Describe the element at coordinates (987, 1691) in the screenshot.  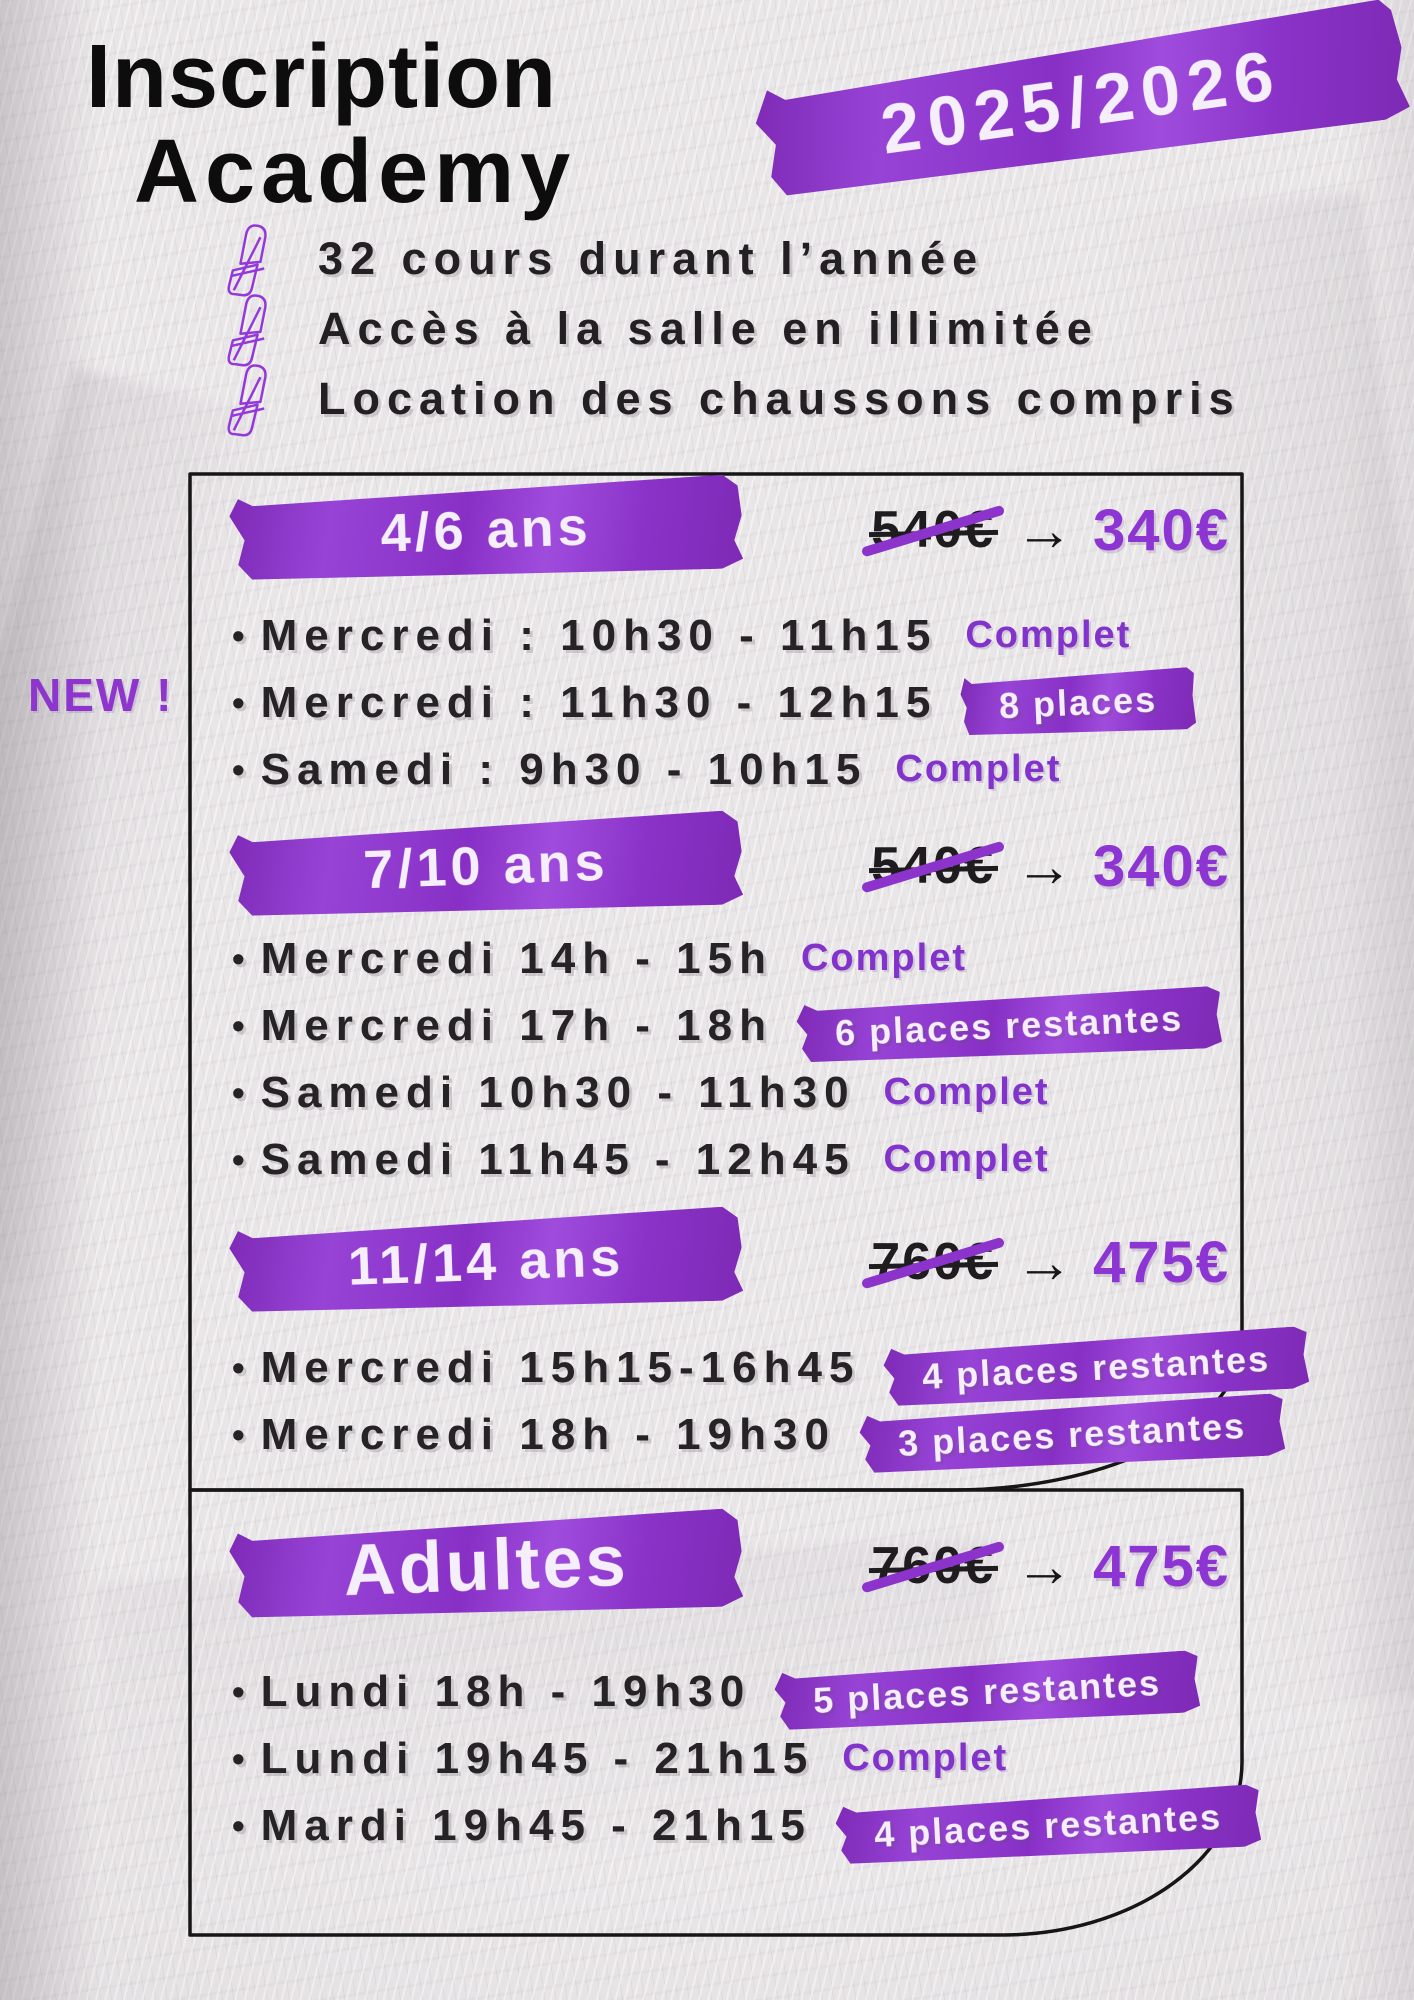
I see `places-remaining-tape: 5 places restantes` at that location.